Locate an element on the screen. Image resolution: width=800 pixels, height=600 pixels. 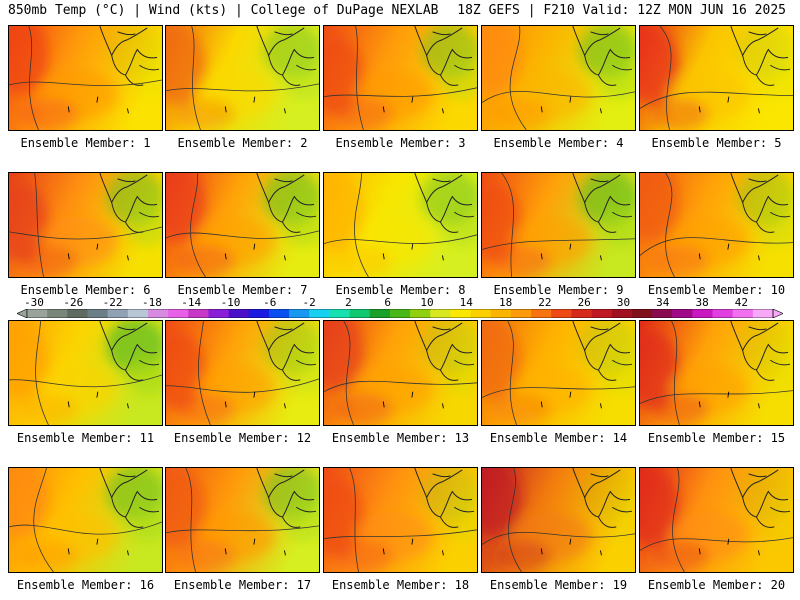
ensemble-member-label: Ensemble Member: 19 is located at coordinates (558, 585).